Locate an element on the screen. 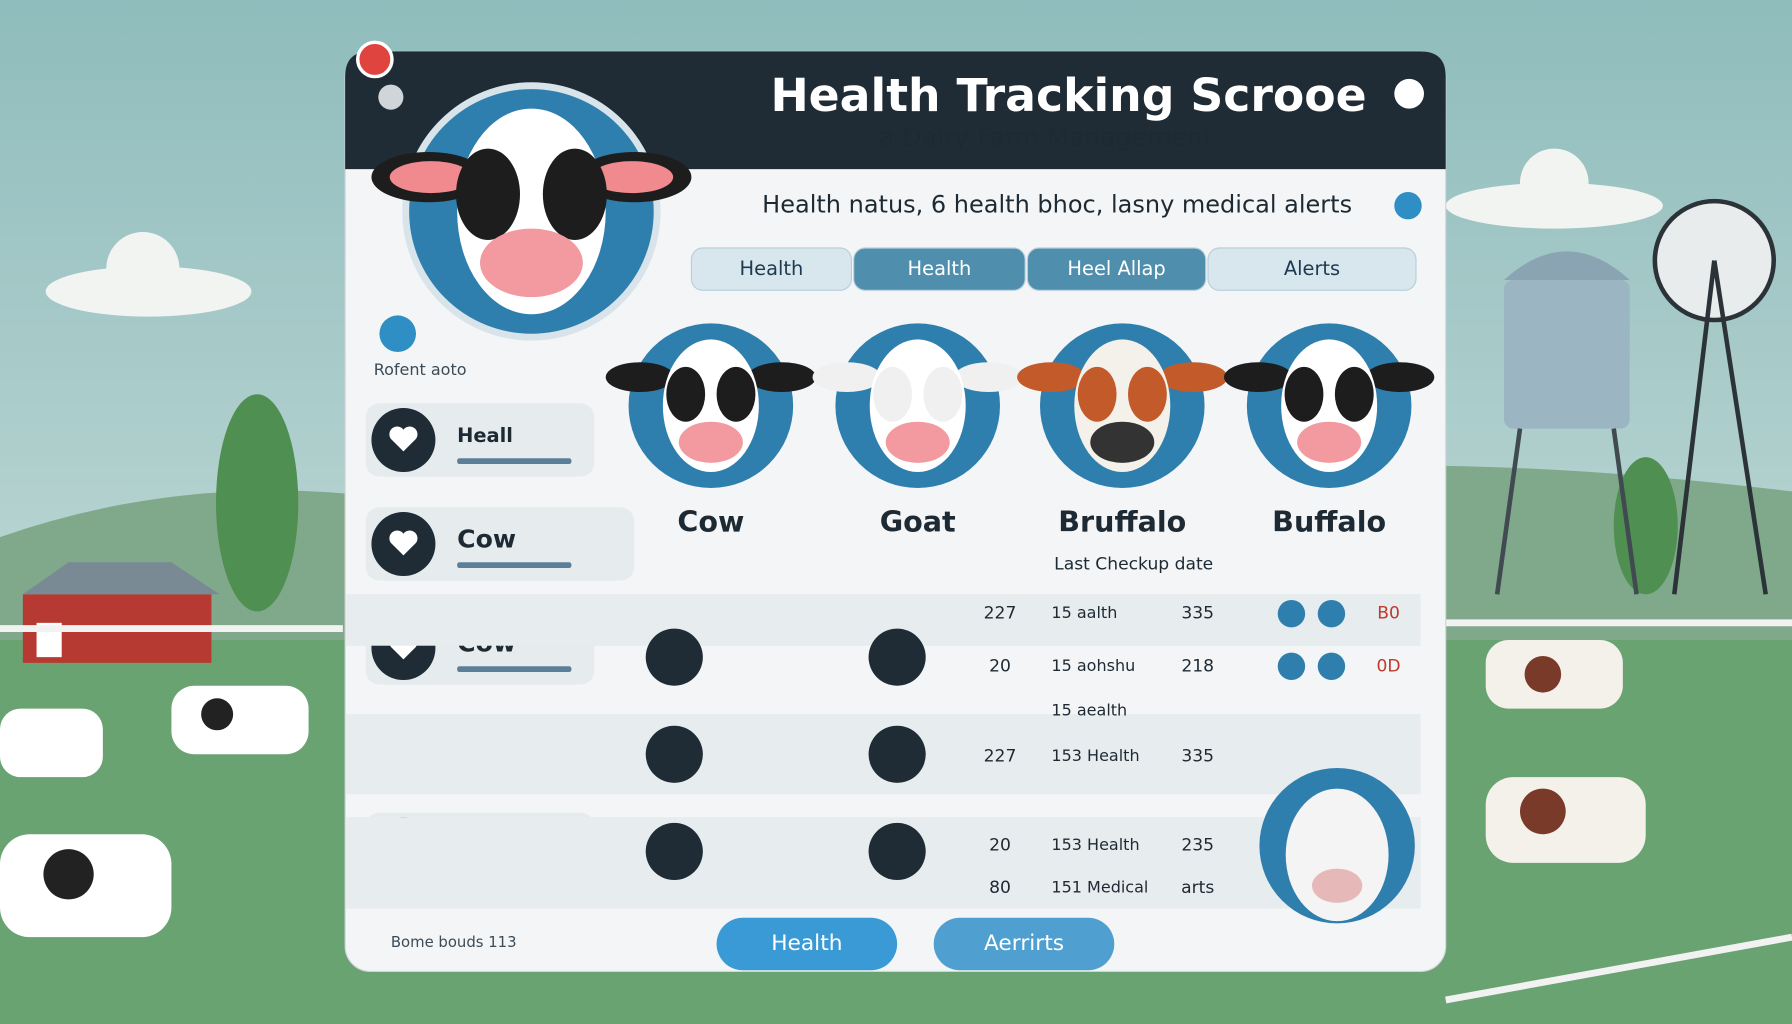  footer-button-label: Aerrirts is located at coordinates (1024, 943).